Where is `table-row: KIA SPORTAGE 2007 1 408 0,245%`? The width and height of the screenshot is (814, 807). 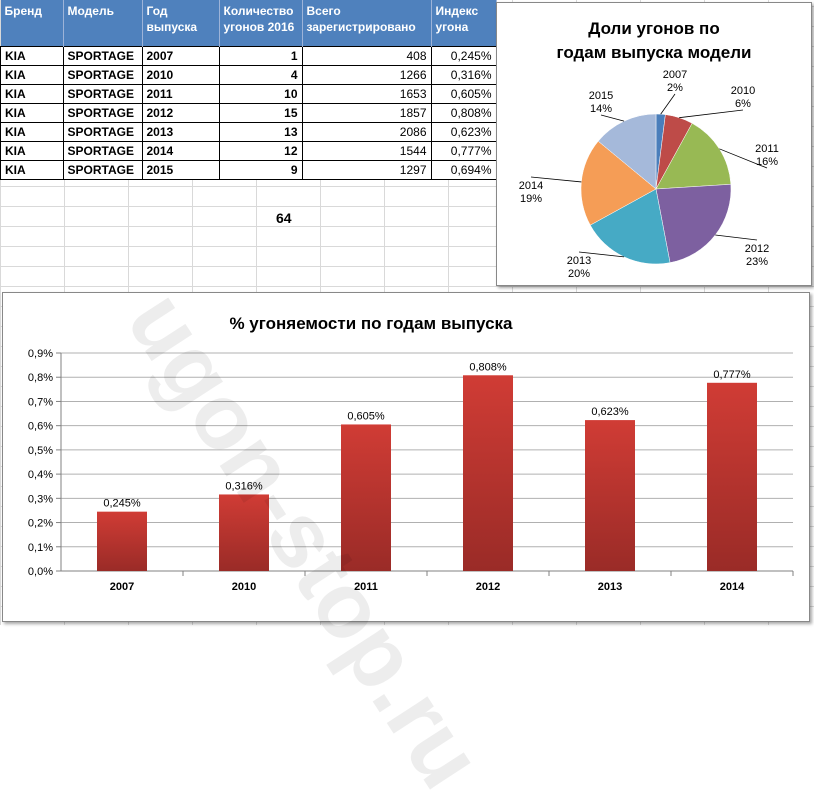 table-row: KIA SPORTAGE 2007 1 408 0,245% is located at coordinates (248, 56).